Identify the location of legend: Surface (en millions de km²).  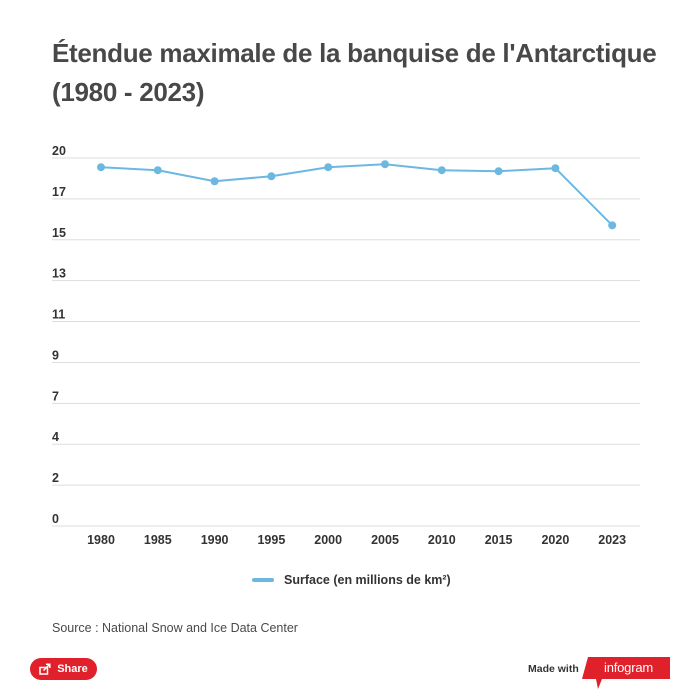
(351, 580).